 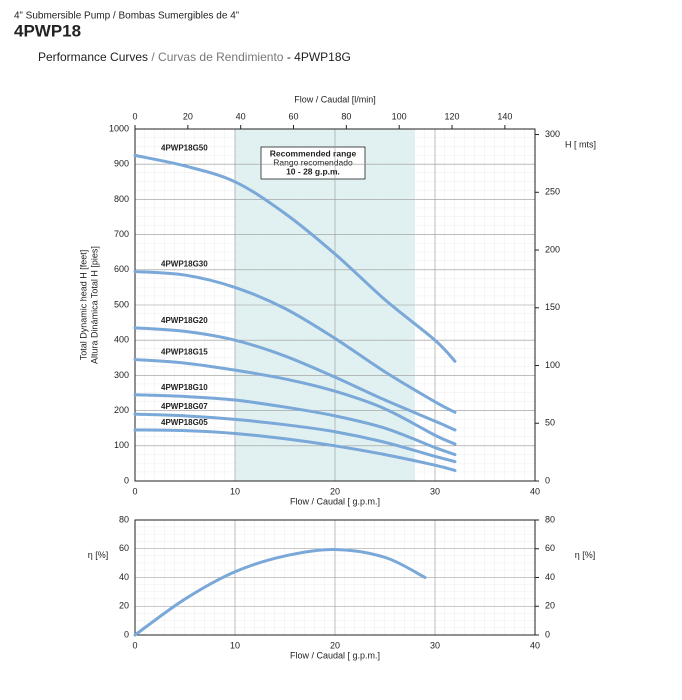 What do you see at coordinates (552, 192) in the screenshot?
I see `y2-tick-label: 250` at bounding box center [552, 192].